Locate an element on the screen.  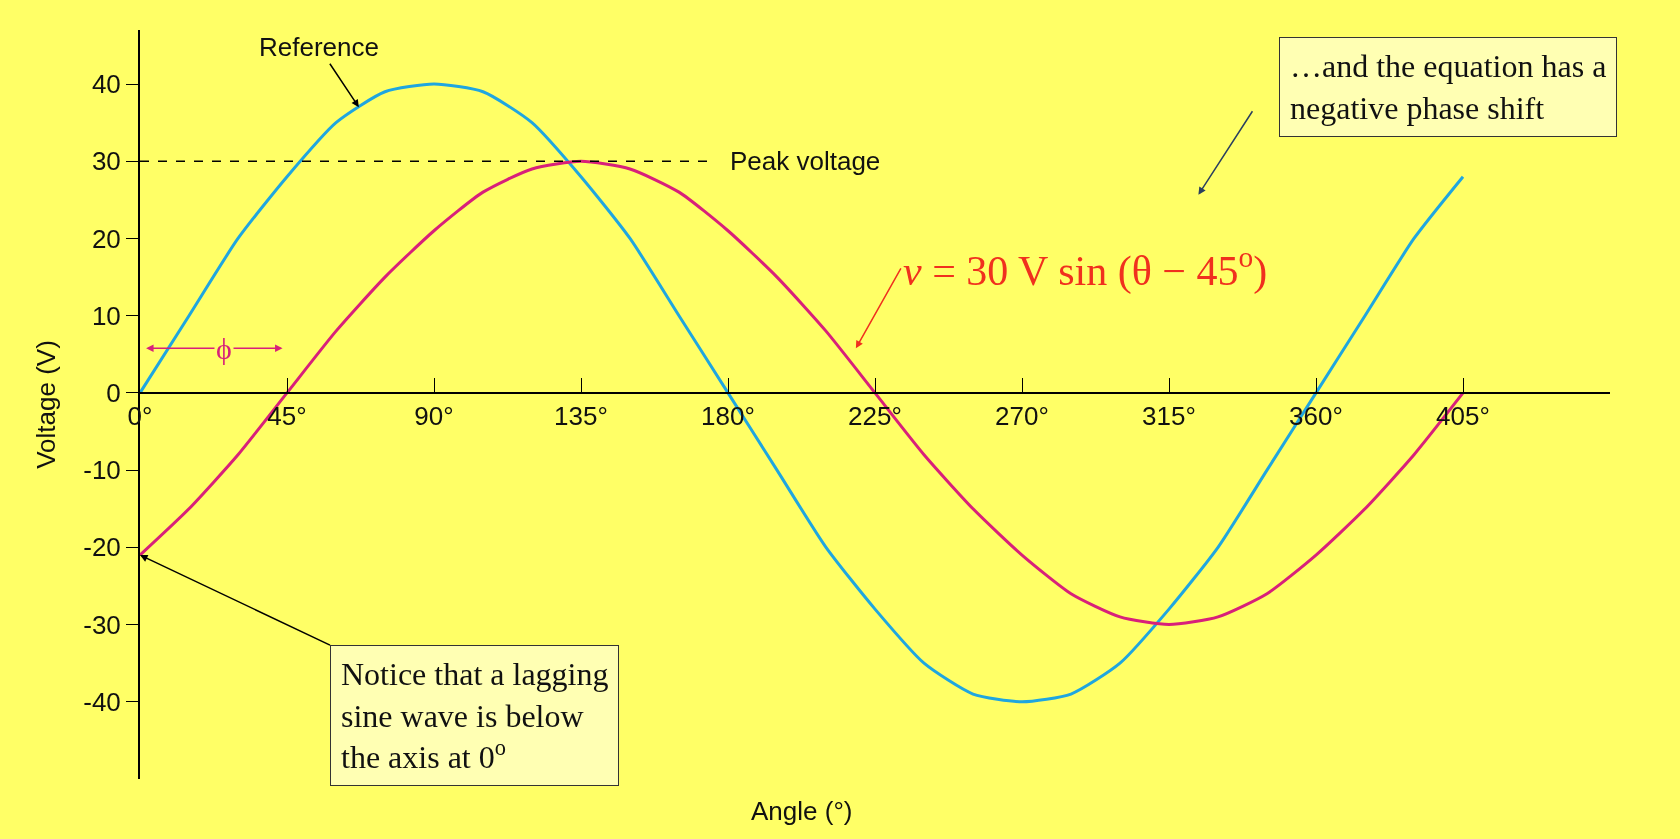
x-axis-title: Angle (°) is located at coordinates (802, 811).